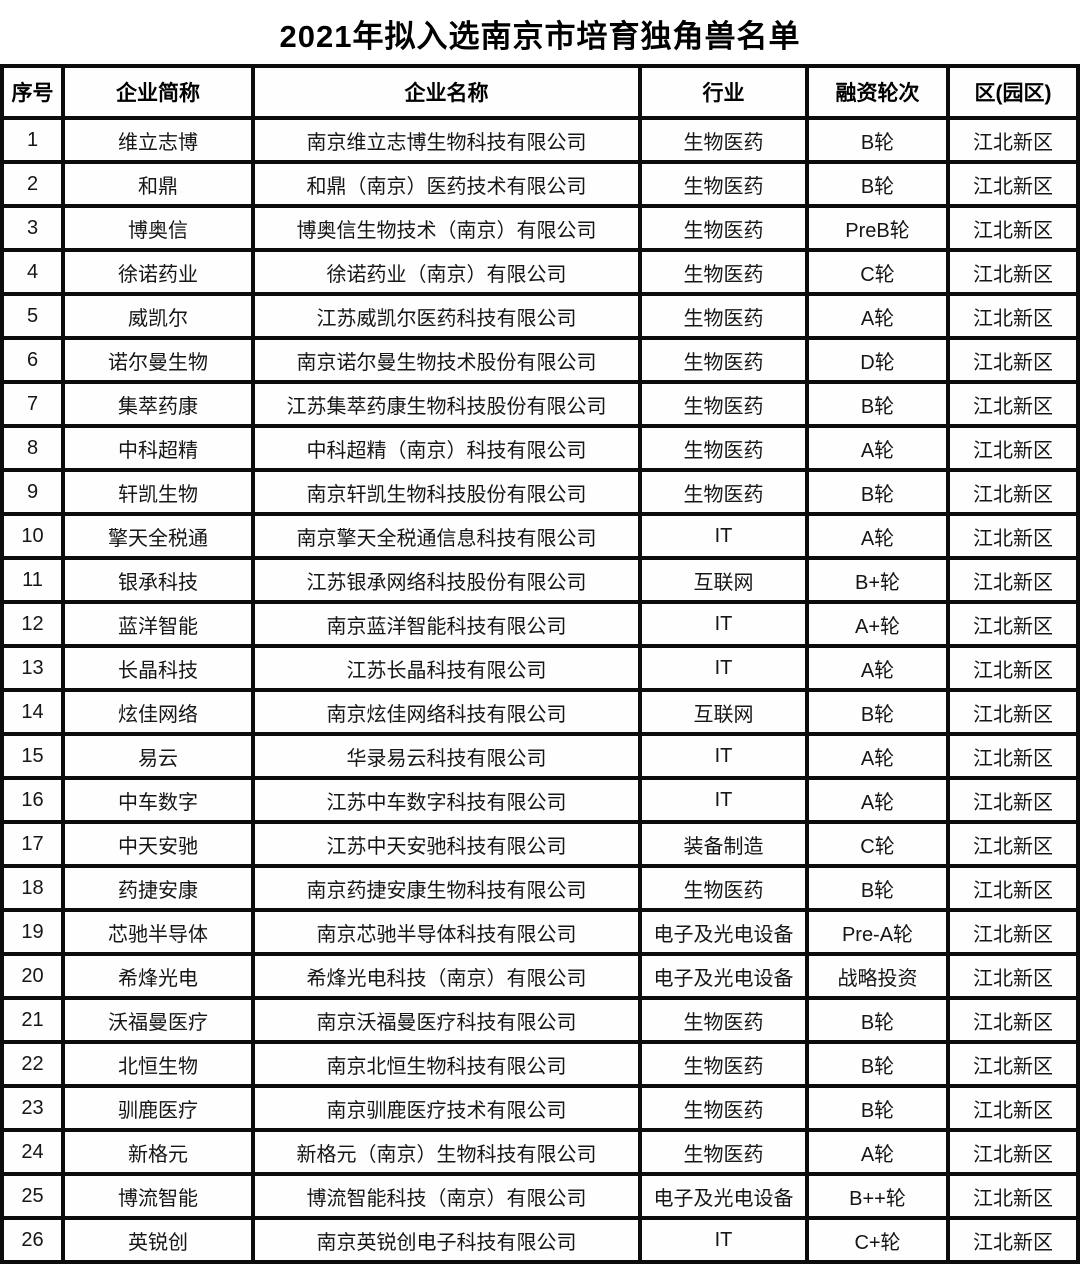  What do you see at coordinates (540, 844) in the screenshot?
I see `table-row: 17 中天安驰 江苏中天安驰科技有限公司 装备制造 C轮 江北新区` at bounding box center [540, 844].